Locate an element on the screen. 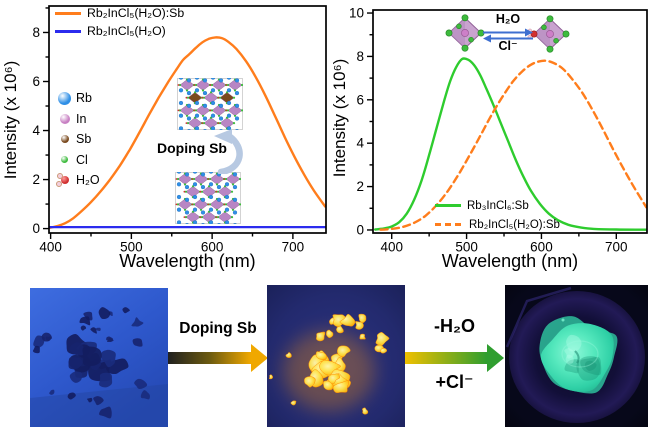  right-y-axis-label: Intensity (x 10⁶) is located at coordinates (339, 118).